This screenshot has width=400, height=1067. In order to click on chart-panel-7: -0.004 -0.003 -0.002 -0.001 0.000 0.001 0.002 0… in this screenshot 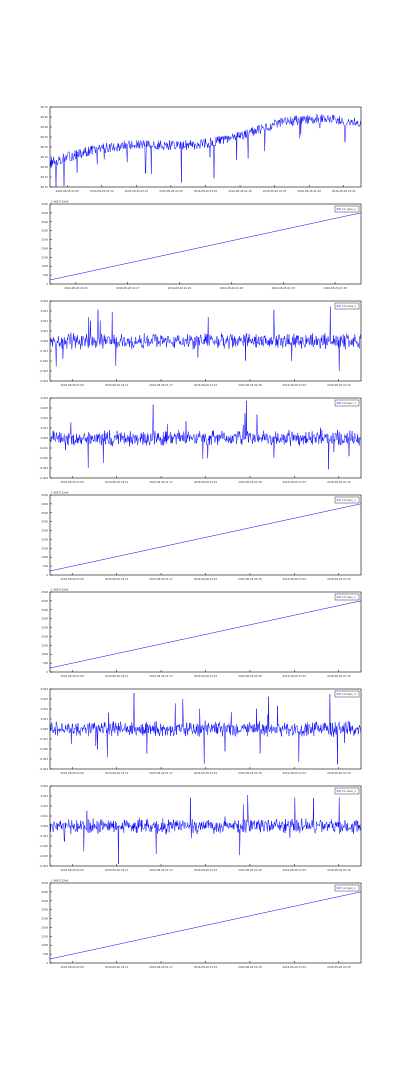, I will do `click(201, 731)`.